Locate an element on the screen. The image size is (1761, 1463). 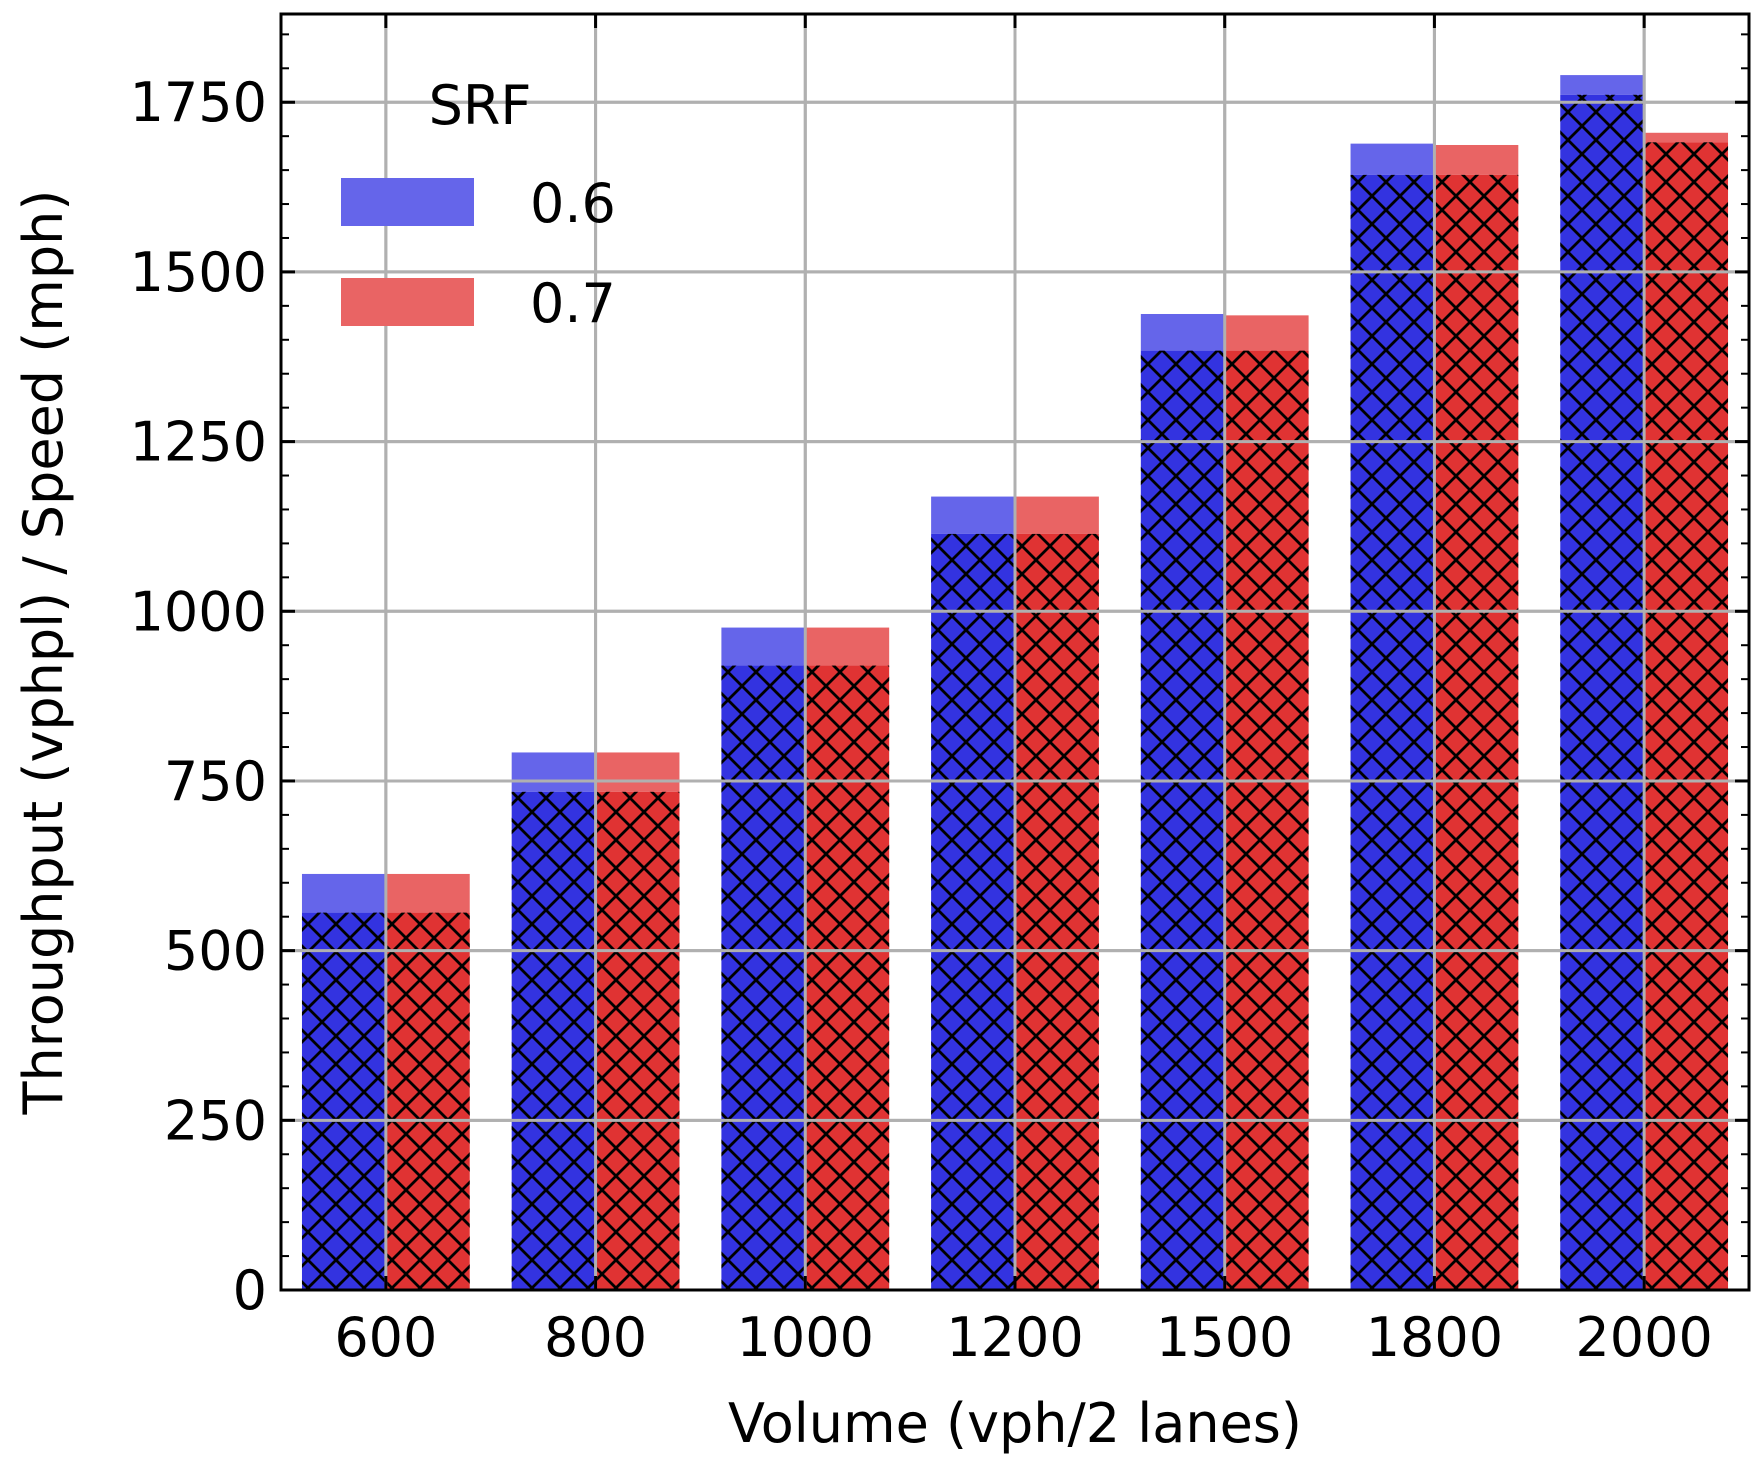
bar-hatch-0.6-1500 is located at coordinates (1182, 820).